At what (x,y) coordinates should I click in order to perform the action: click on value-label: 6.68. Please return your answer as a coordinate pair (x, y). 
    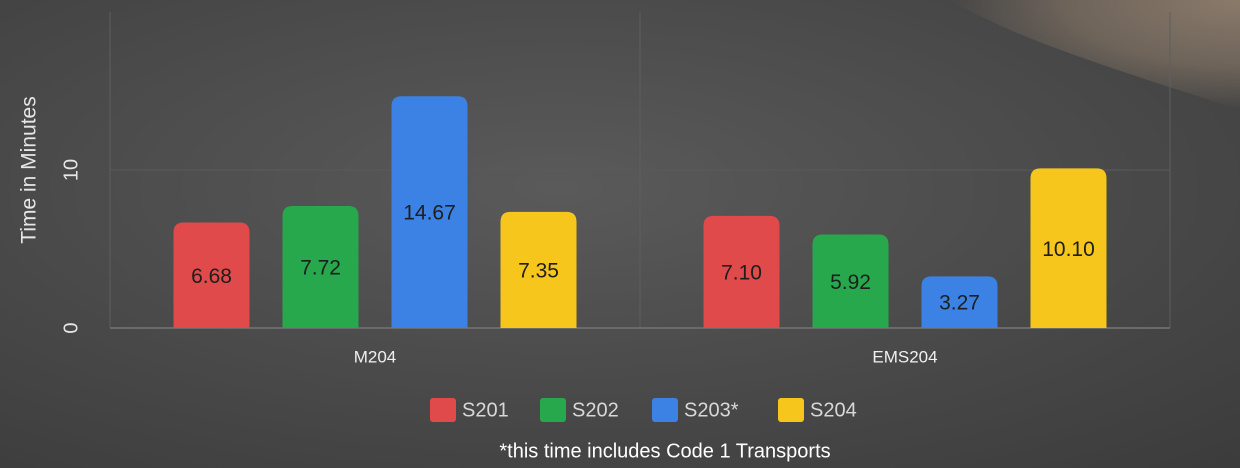
    Looking at the image, I should click on (211, 276).